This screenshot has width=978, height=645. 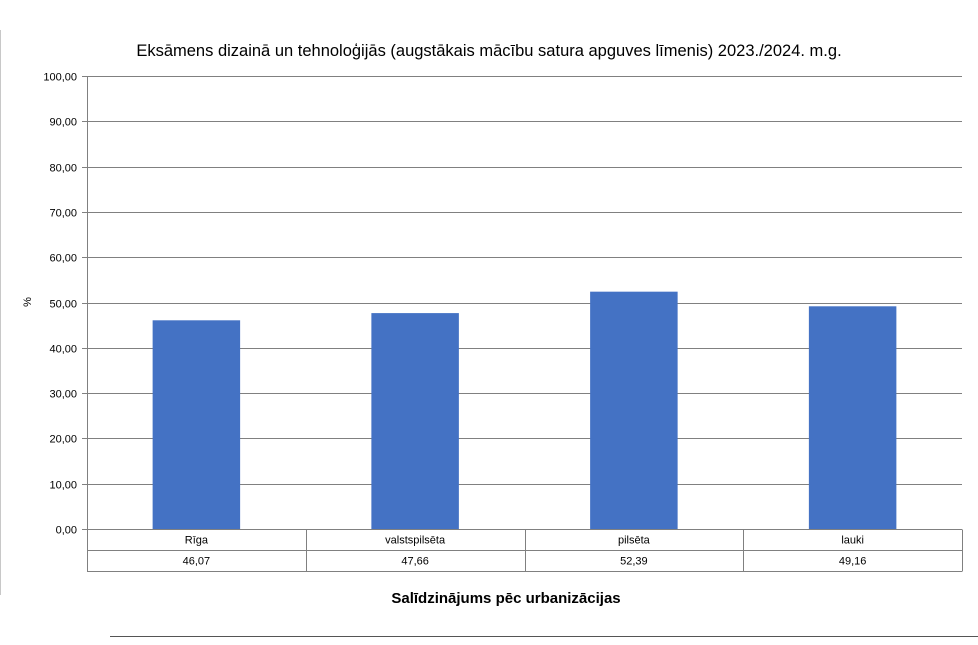 I want to click on y-tick-label: 50,00, so click(x=63, y=305).